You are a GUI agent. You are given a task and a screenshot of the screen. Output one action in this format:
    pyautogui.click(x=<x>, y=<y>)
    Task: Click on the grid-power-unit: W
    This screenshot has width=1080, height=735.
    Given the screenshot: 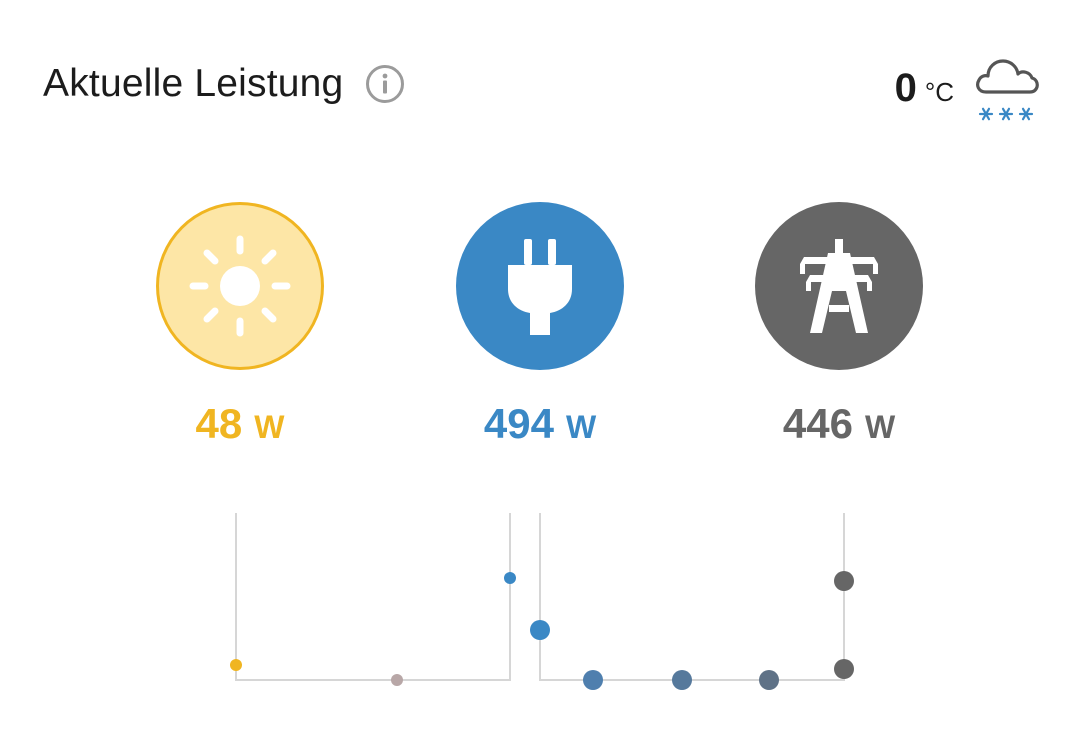 What is the action you would take?
    pyautogui.click(x=880, y=427)
    